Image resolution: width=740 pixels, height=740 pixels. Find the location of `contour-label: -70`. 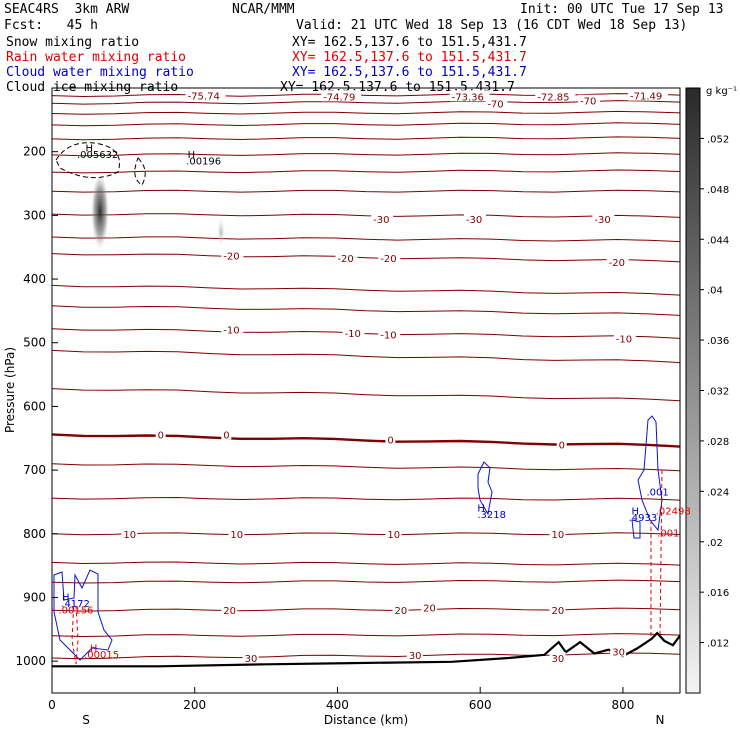

contour-label: -70 is located at coordinates (588, 102).